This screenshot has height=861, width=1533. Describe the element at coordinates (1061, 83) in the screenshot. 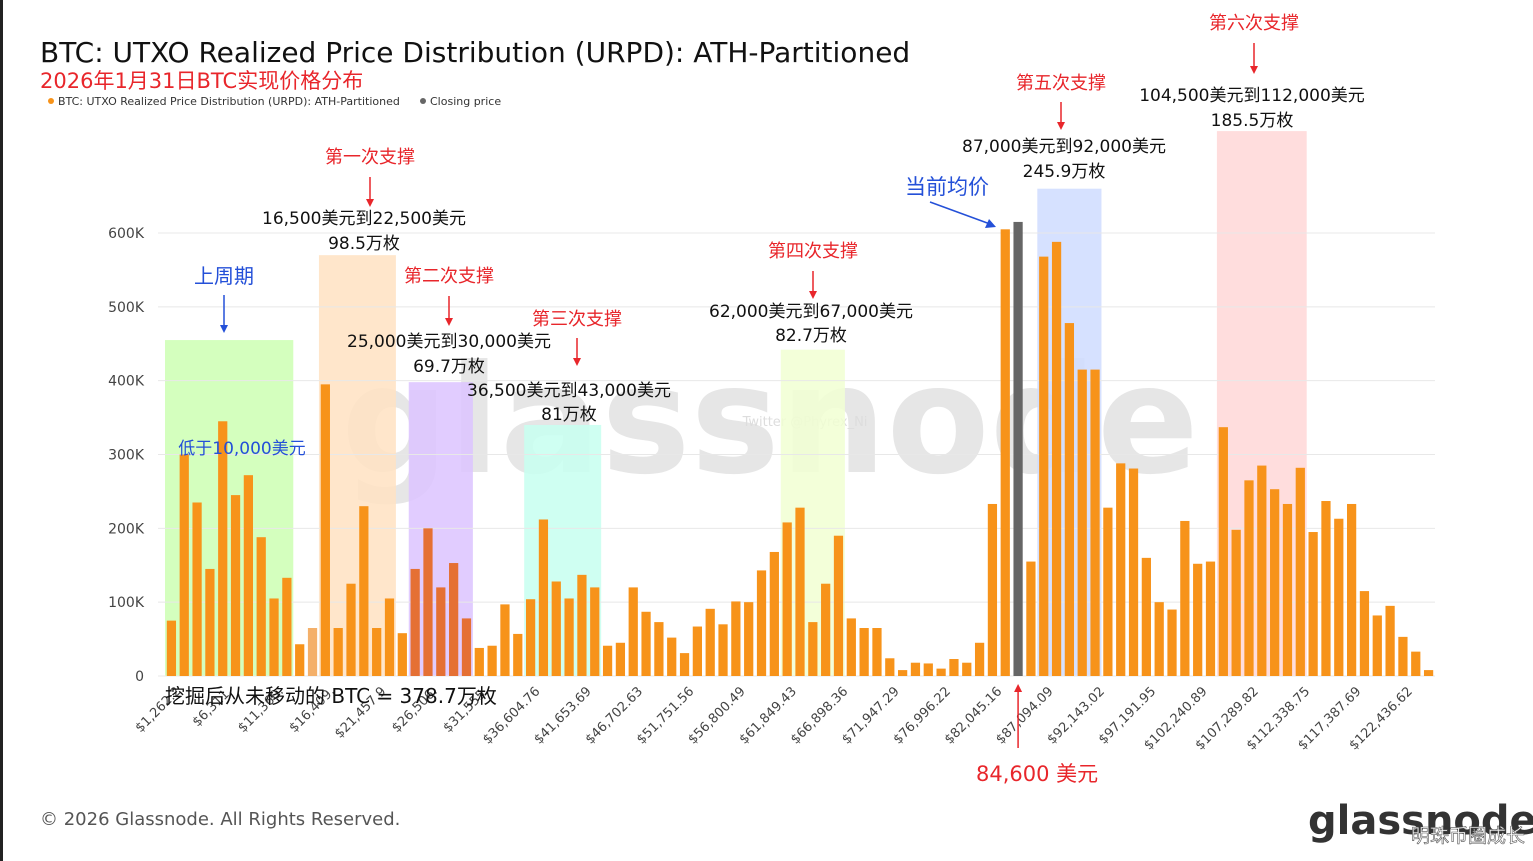

I see `support-label-5: 第五次支撑` at that location.